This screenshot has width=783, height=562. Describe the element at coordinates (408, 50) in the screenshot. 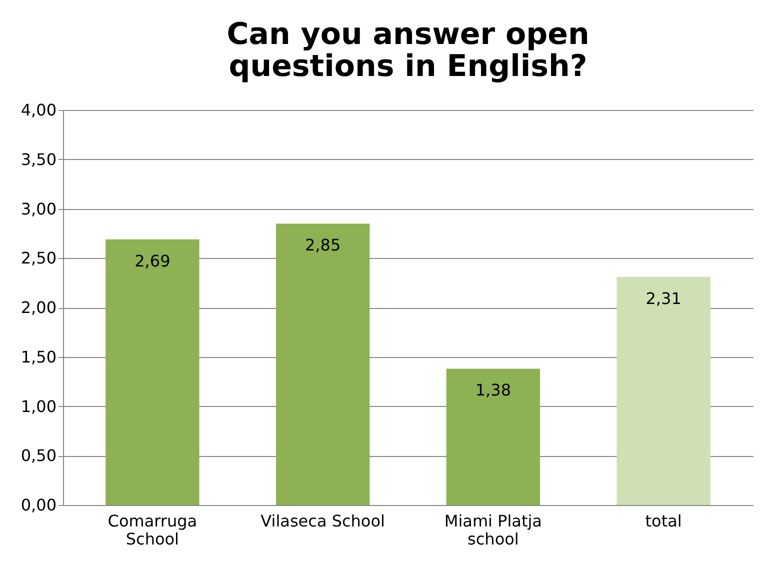

I see `chart-title: Can you answer open questions in English?` at that location.